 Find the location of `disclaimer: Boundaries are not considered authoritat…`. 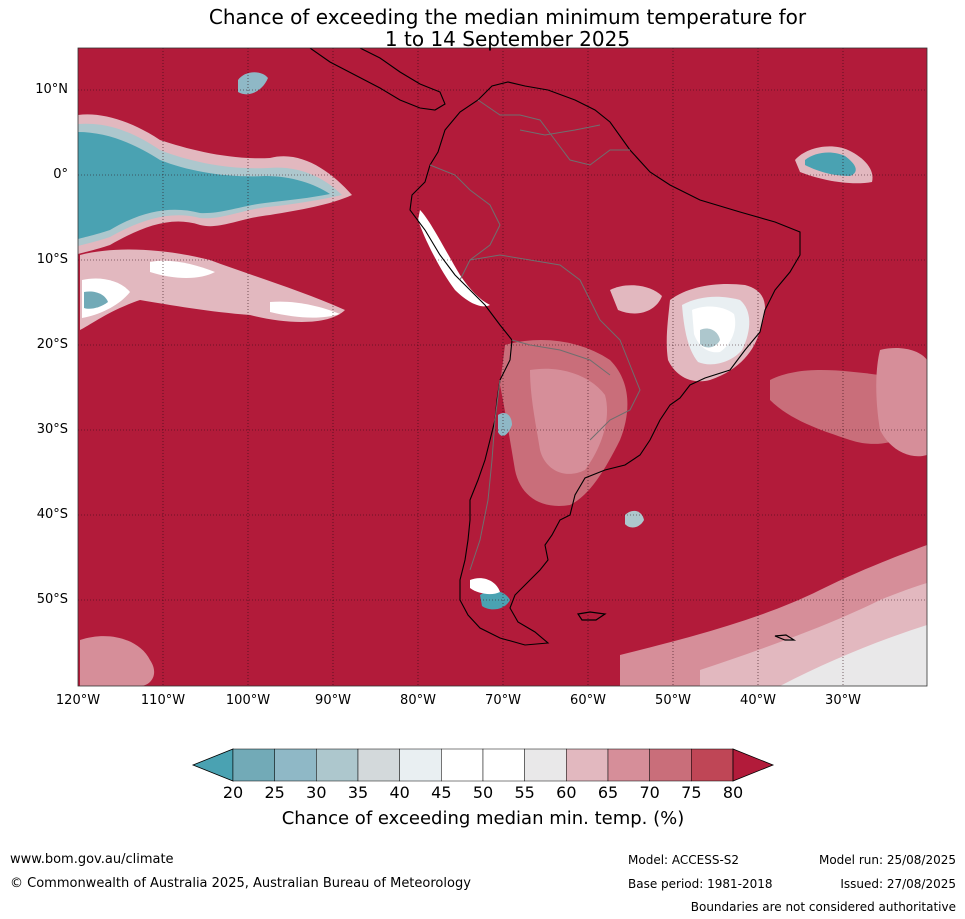

disclaimer: Boundaries are not considered authoritat… is located at coordinates (823, 907).